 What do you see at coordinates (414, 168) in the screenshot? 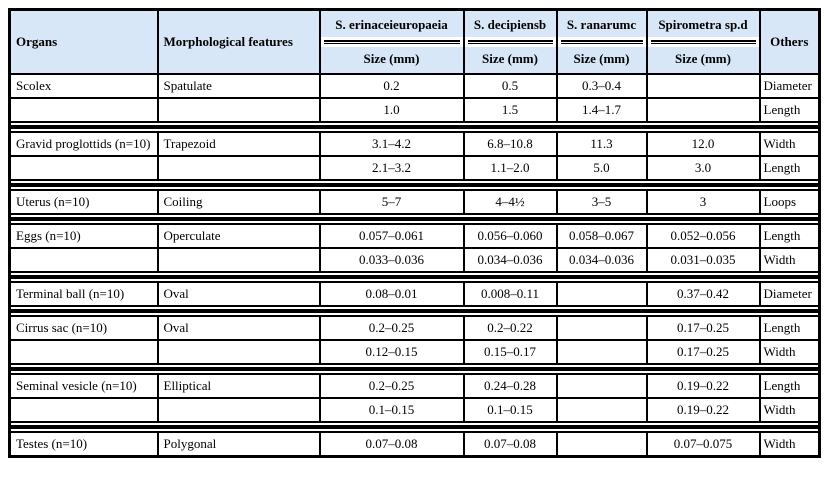
I see `table-row: 2.1–3.2 1.1–2.0 5.0 3.0 Length` at bounding box center [414, 168].